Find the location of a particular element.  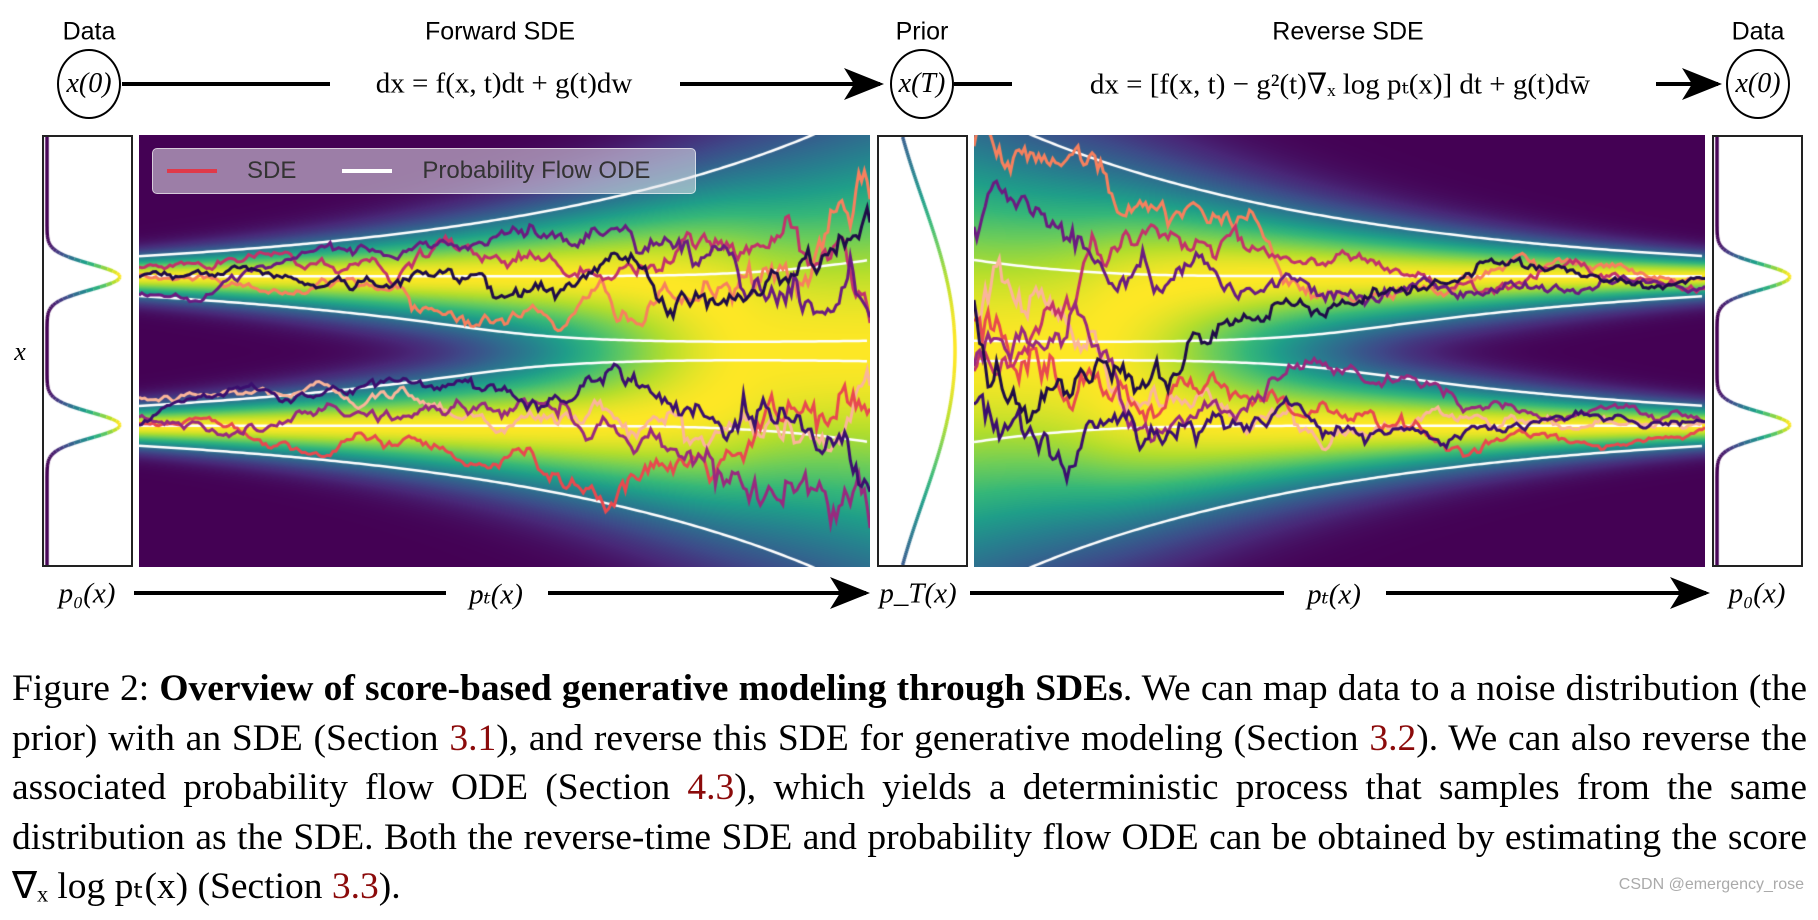

prior-density-panel is located at coordinates (922, 351).